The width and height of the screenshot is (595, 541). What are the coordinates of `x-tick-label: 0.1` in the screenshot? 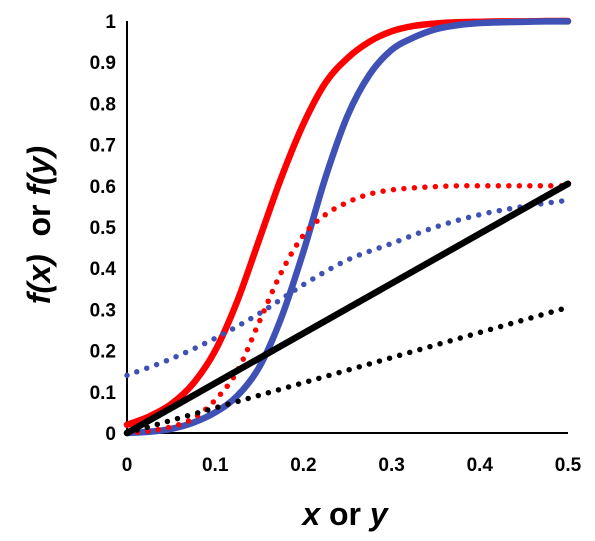 It's located at (215, 465).